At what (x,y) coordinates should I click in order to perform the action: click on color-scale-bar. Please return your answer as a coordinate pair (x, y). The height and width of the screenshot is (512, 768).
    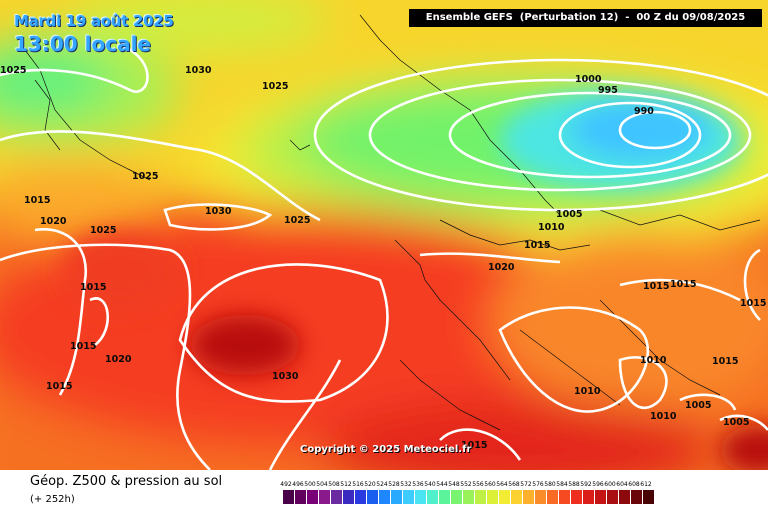
    Looking at the image, I should click on (469, 497).